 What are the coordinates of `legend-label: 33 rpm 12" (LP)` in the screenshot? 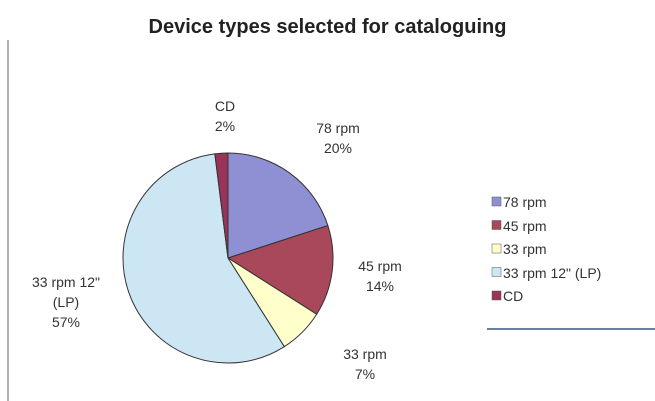 It's located at (552, 272).